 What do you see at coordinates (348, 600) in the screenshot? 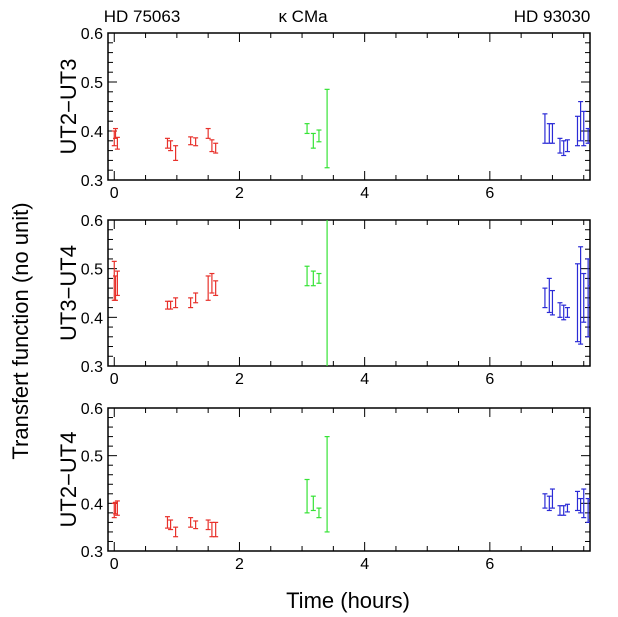
I see `figure-xlabel: Time (hours)` at bounding box center [348, 600].